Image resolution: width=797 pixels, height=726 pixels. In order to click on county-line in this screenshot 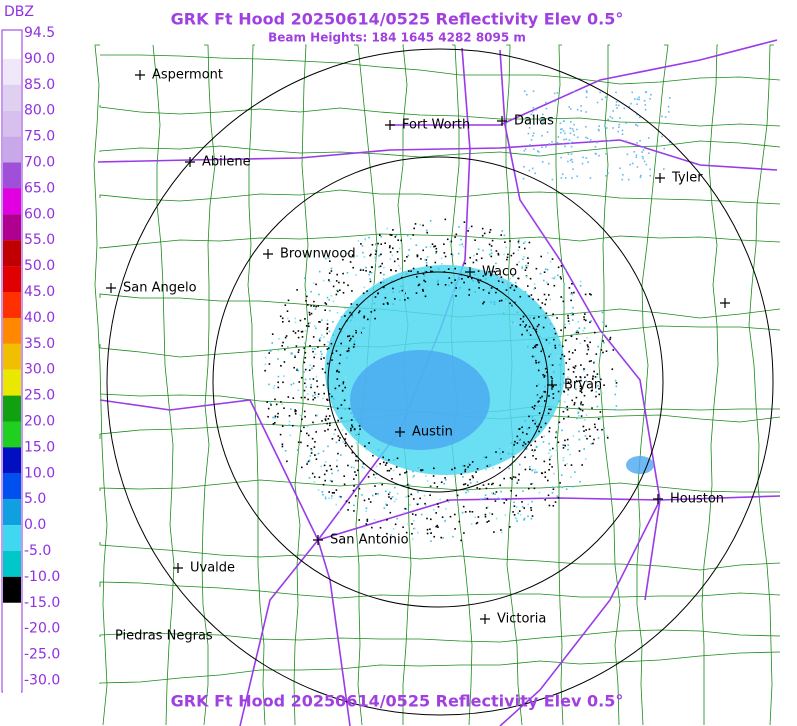, I will do `click(440, 636)`.